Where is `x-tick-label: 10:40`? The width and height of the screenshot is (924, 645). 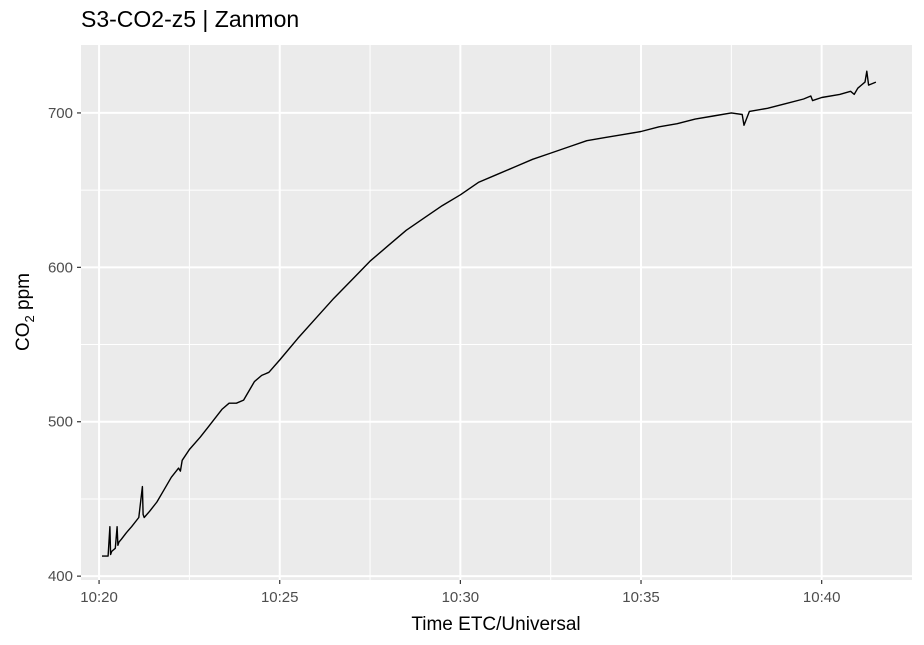 x-tick-label: 10:40 is located at coordinates (822, 597).